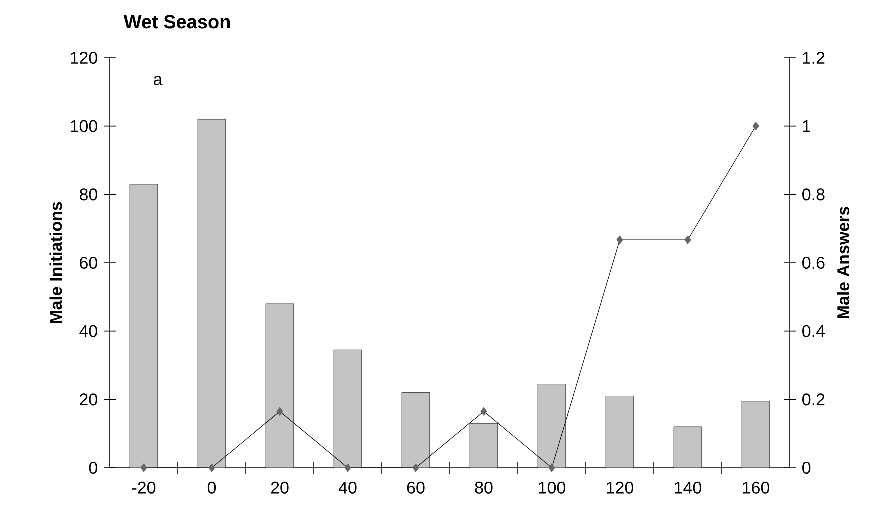 The image size is (879, 520). I want to click on y-tick-label: 80, so click(89, 194).